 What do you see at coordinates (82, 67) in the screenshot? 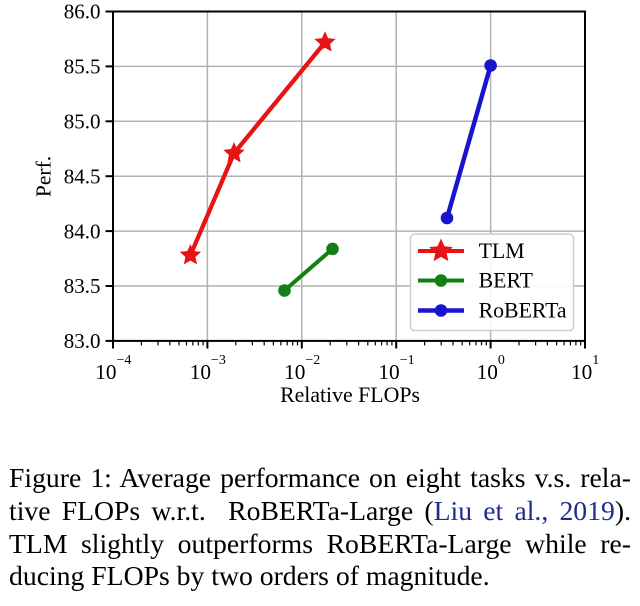
I see `svg-text: 85.5` at bounding box center [82, 67].